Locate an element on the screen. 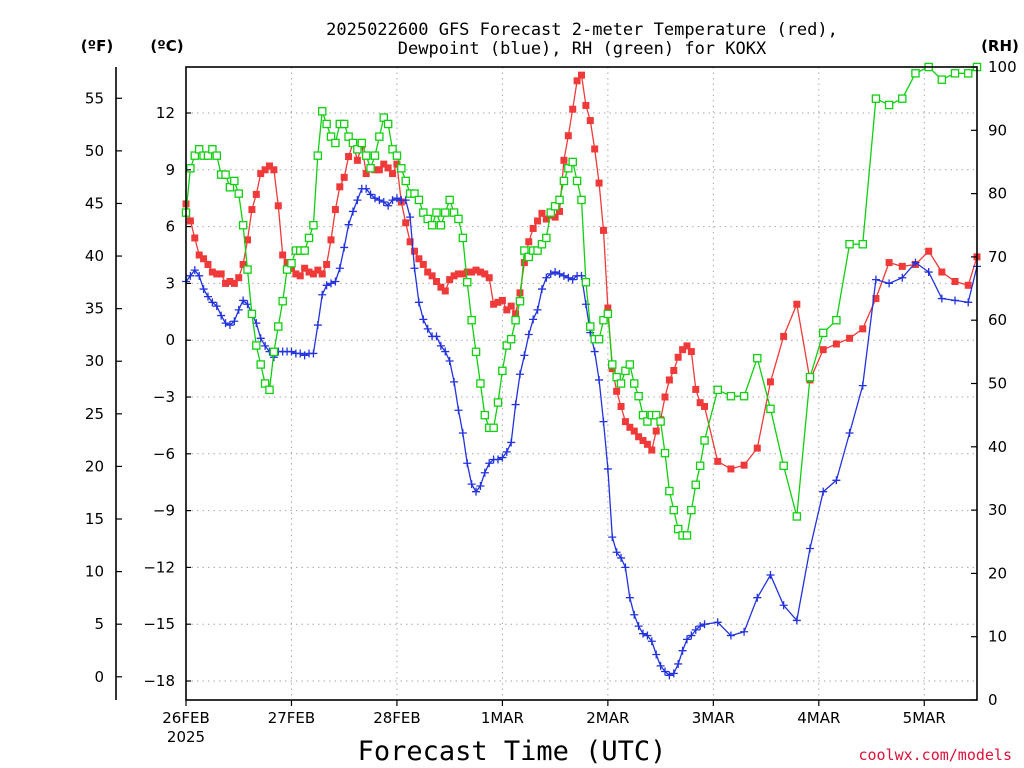 Image resolution: width=1024 pixels, height=768 pixels. celsius-unit-label: (ºC) is located at coordinates (166, 46).